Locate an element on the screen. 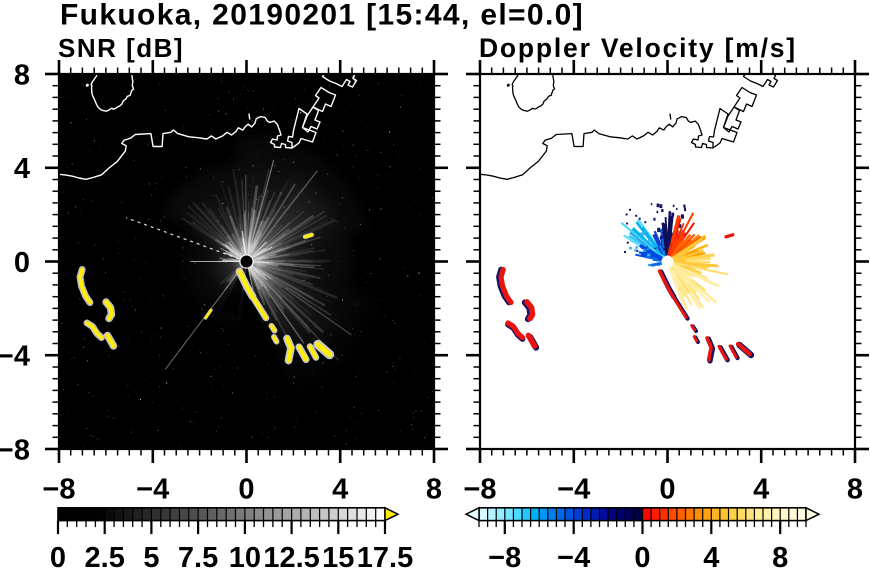 Image resolution: width=870 pixels, height=570 pixels. svg-text: 2.5 is located at coordinates (105, 556).